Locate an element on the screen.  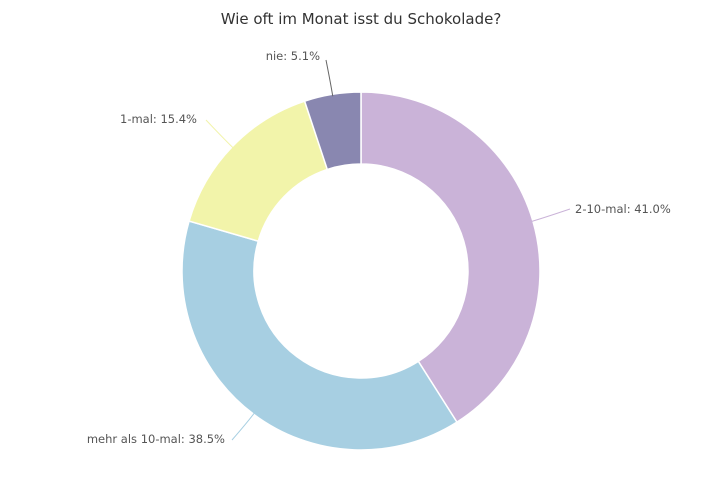
slice-1-mal is located at coordinates (258, 171).